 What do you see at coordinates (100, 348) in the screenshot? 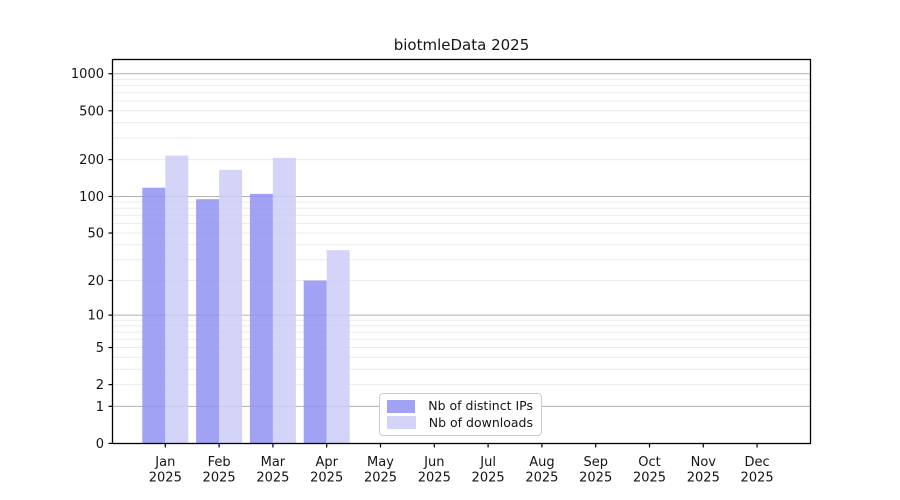
I see `y-axis-tick-label: 5` at bounding box center [100, 348].